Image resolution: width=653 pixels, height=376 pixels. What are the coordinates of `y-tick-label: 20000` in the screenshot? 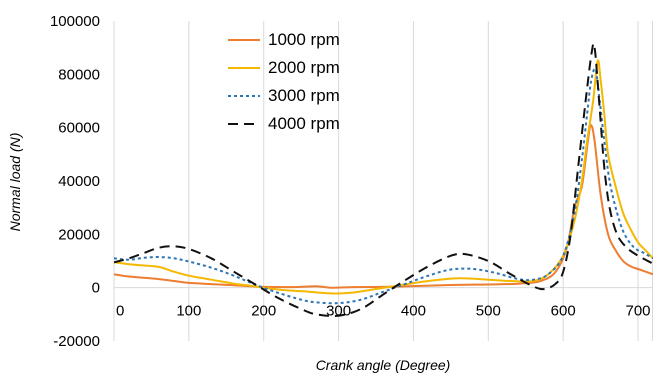 It's located at (79, 234).